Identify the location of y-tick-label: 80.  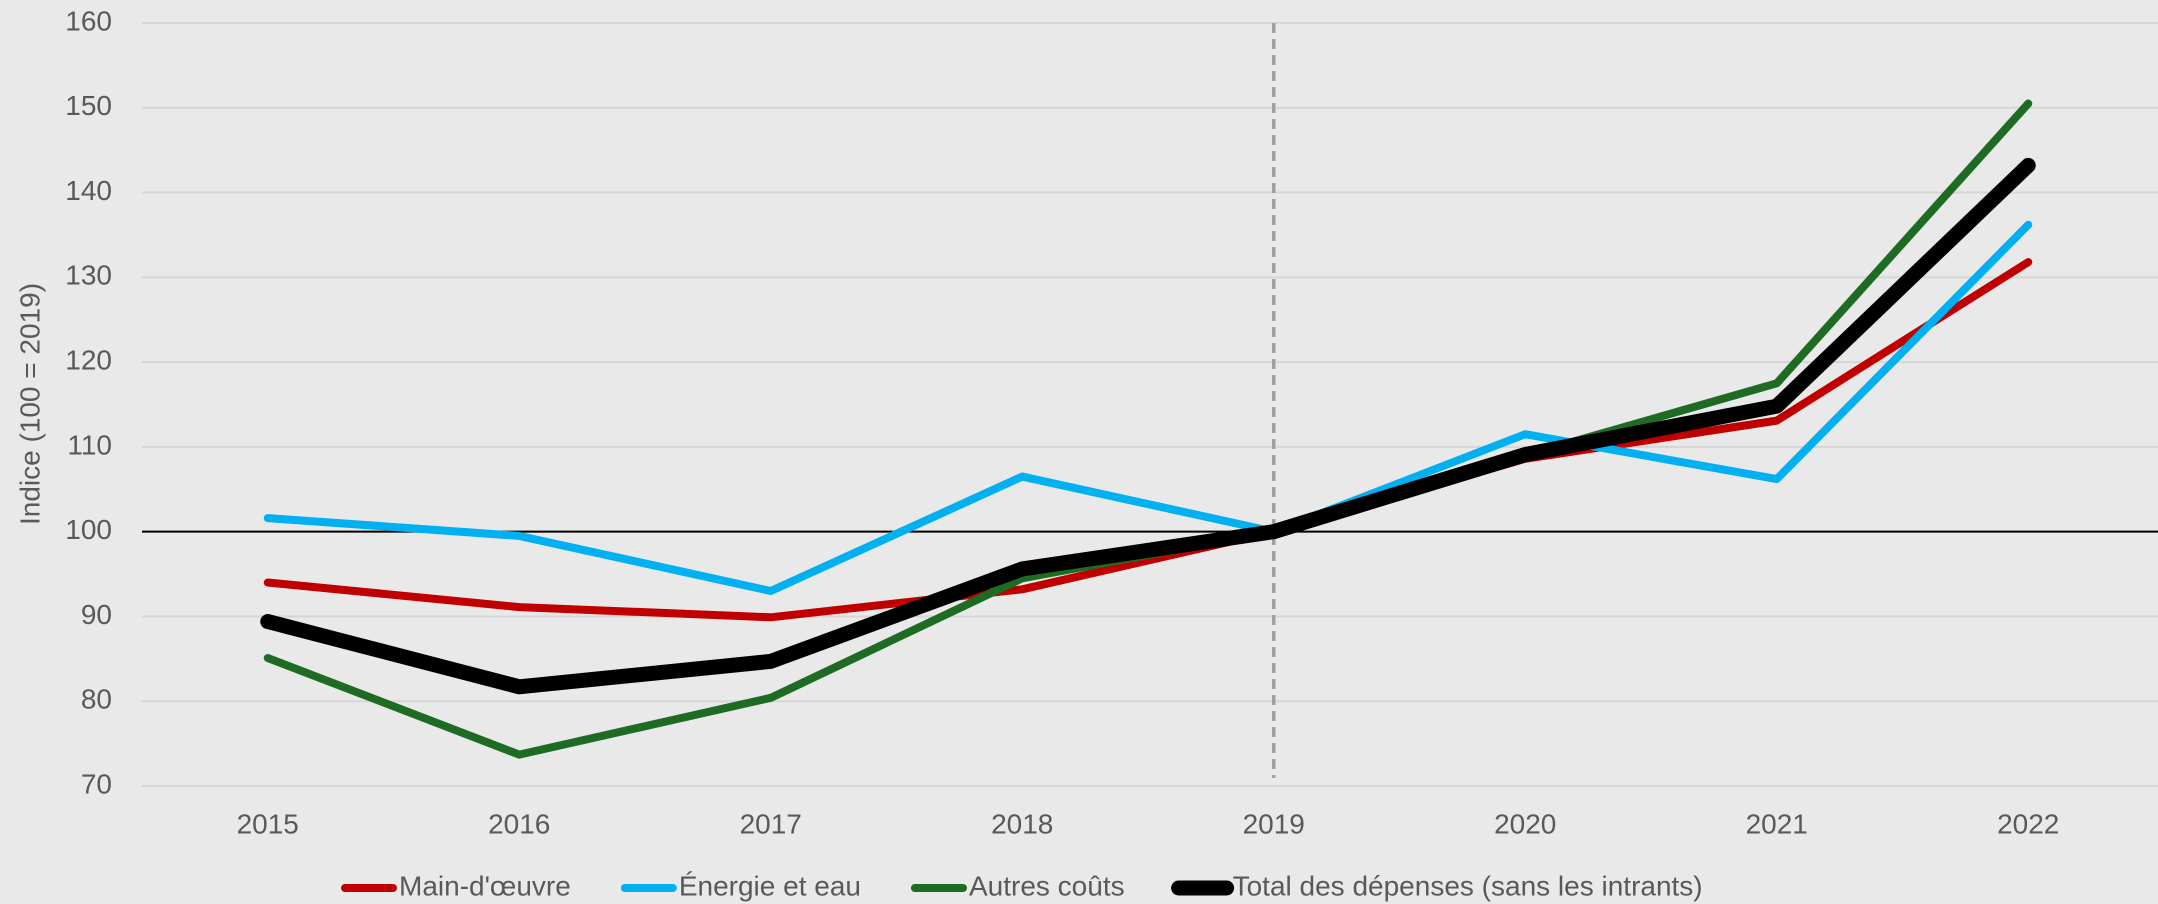
(96, 699).